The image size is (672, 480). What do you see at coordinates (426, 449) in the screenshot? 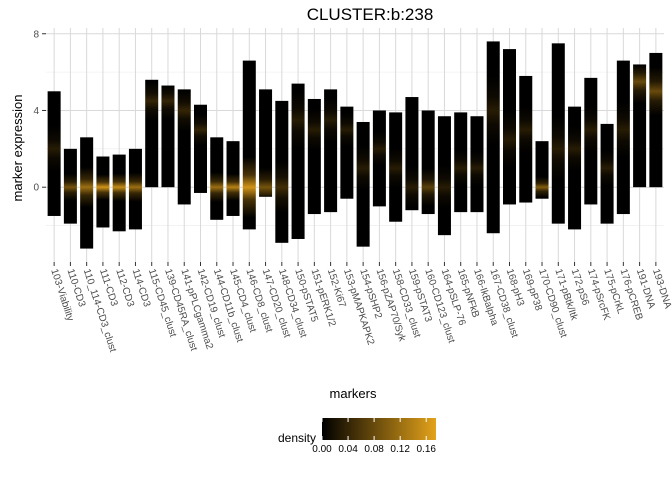
I see `legend-tick-label: 0.16` at bounding box center [426, 449].